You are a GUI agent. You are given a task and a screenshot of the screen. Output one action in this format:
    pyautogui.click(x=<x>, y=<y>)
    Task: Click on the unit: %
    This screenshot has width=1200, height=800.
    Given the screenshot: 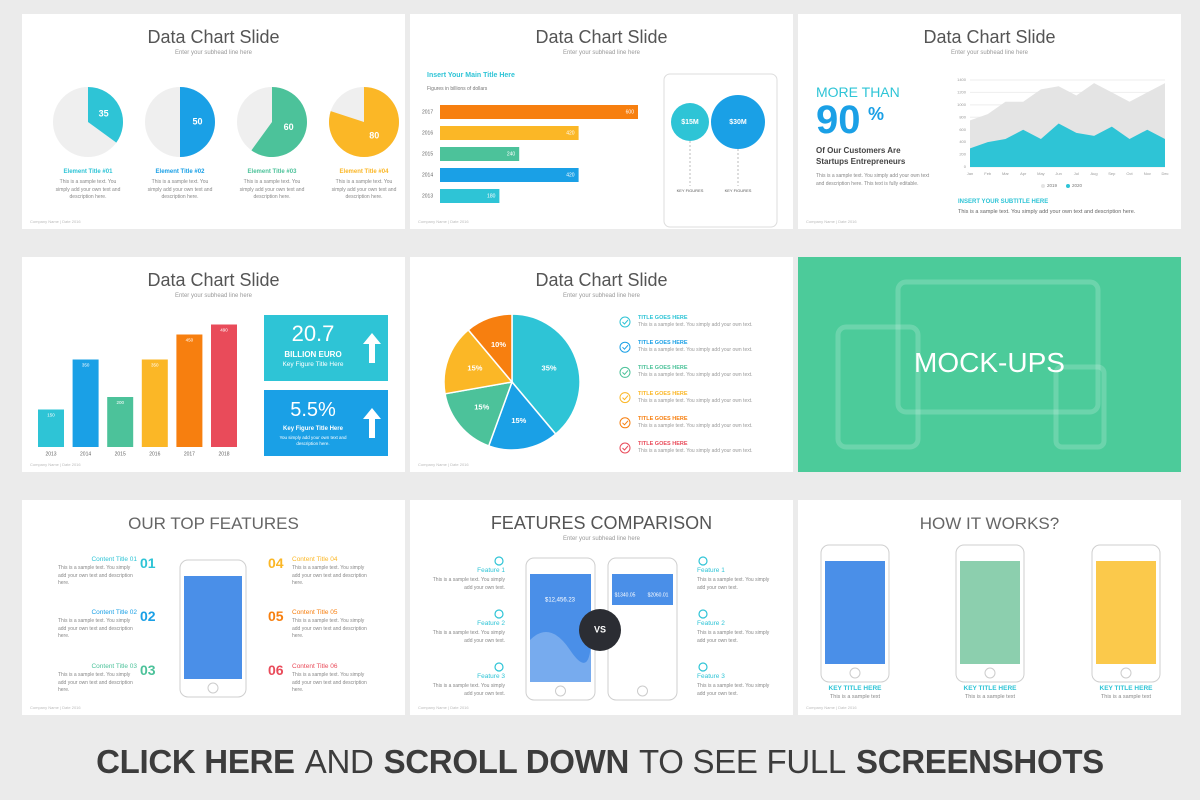 What is the action you would take?
    pyautogui.click(x=876, y=114)
    